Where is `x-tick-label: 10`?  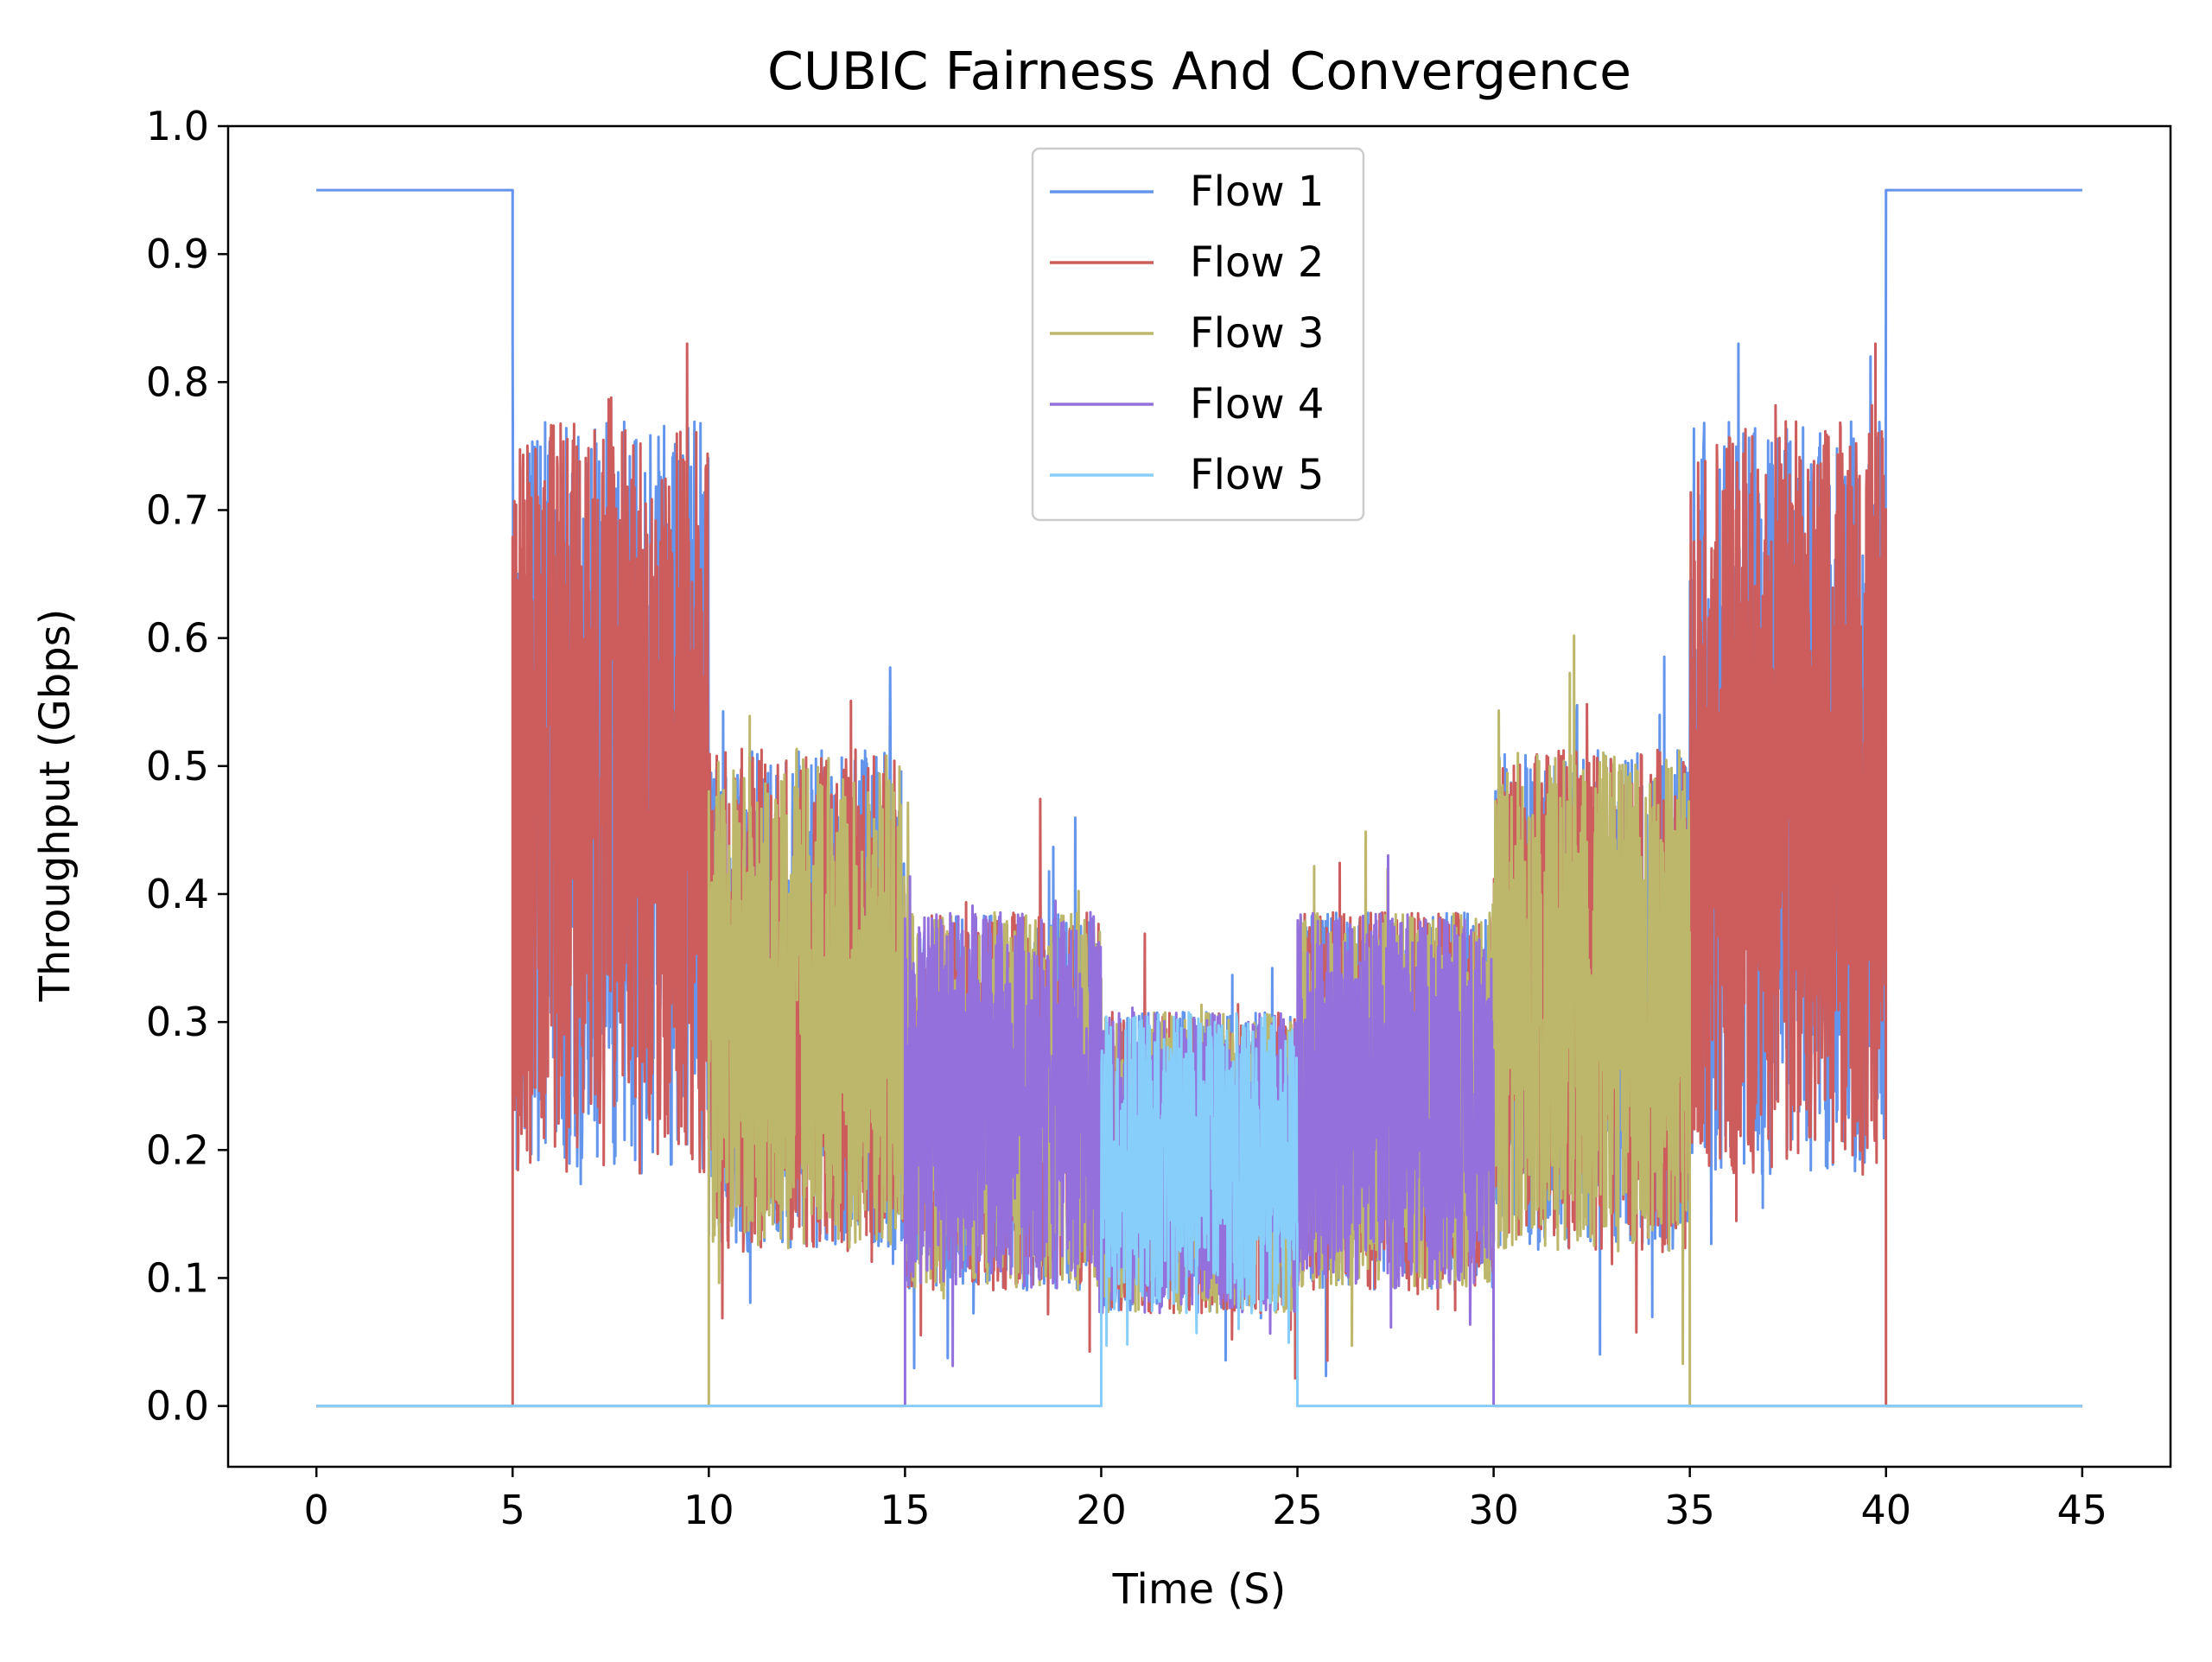 x-tick-label: 10 is located at coordinates (708, 1510).